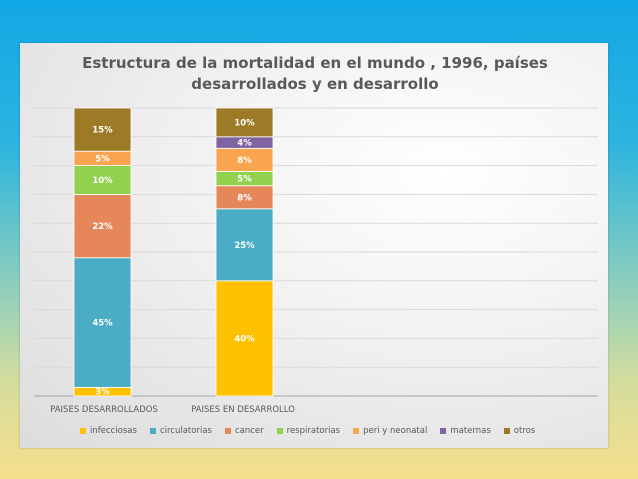 Image resolution: width=638 pixels, height=479 pixels. I want to click on legend-label: infecciosas, so click(113, 431).